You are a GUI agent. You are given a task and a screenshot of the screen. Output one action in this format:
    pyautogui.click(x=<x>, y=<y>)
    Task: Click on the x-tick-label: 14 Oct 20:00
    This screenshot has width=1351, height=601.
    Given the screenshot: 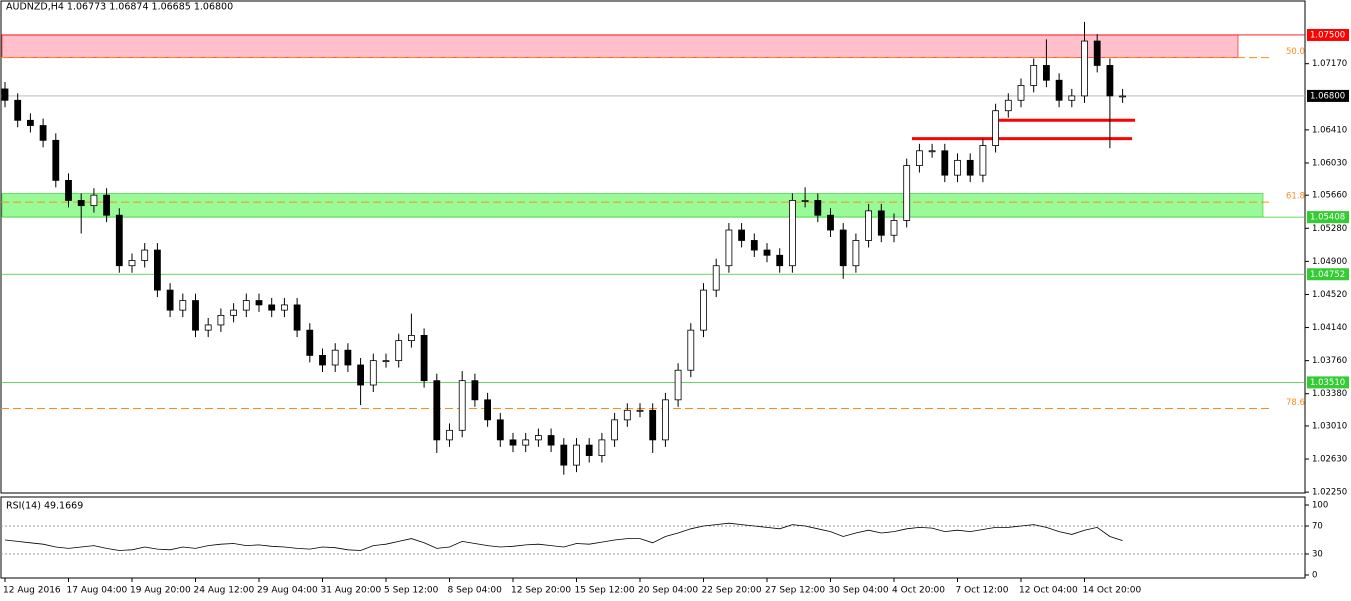 What is the action you would take?
    pyautogui.click(x=1112, y=591)
    